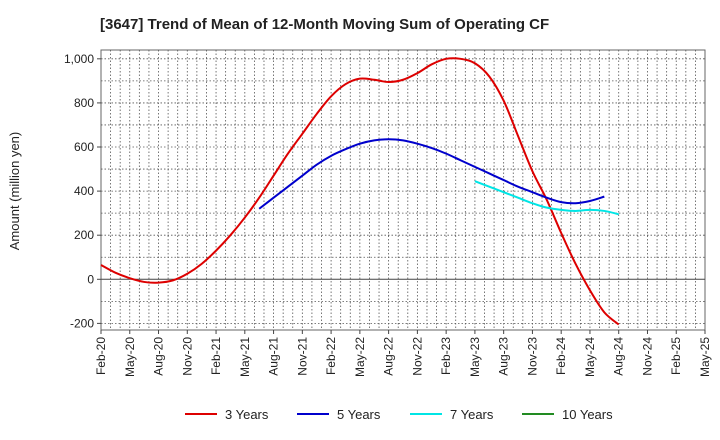  Describe the element at coordinates (245, 357) in the screenshot. I see `x-tick-label: May-21` at that location.